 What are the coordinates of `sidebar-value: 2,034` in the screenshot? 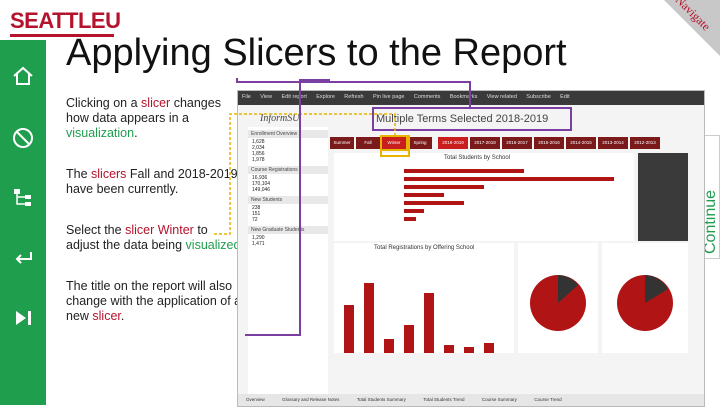 It's located at (258, 148).